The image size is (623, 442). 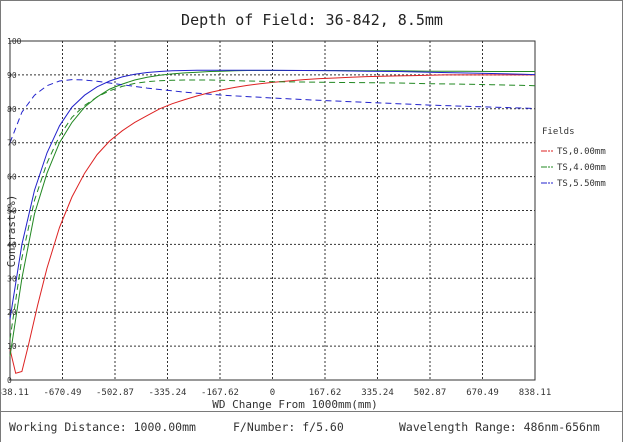 I want to click on legend-label: TS,4.00mm, so click(x=581, y=168).